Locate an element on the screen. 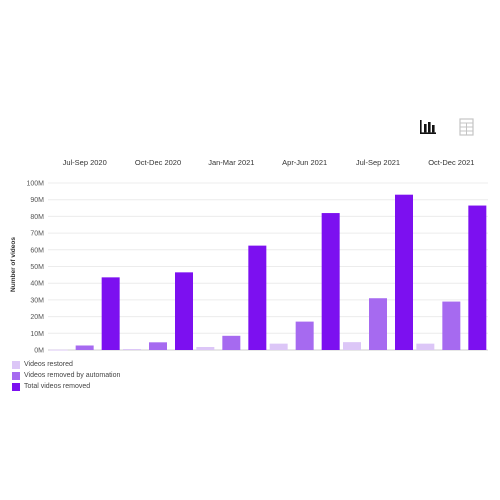 Image resolution: width=500 pixels, height=500 pixels. legend-item: Total videos removed is located at coordinates (66, 386).